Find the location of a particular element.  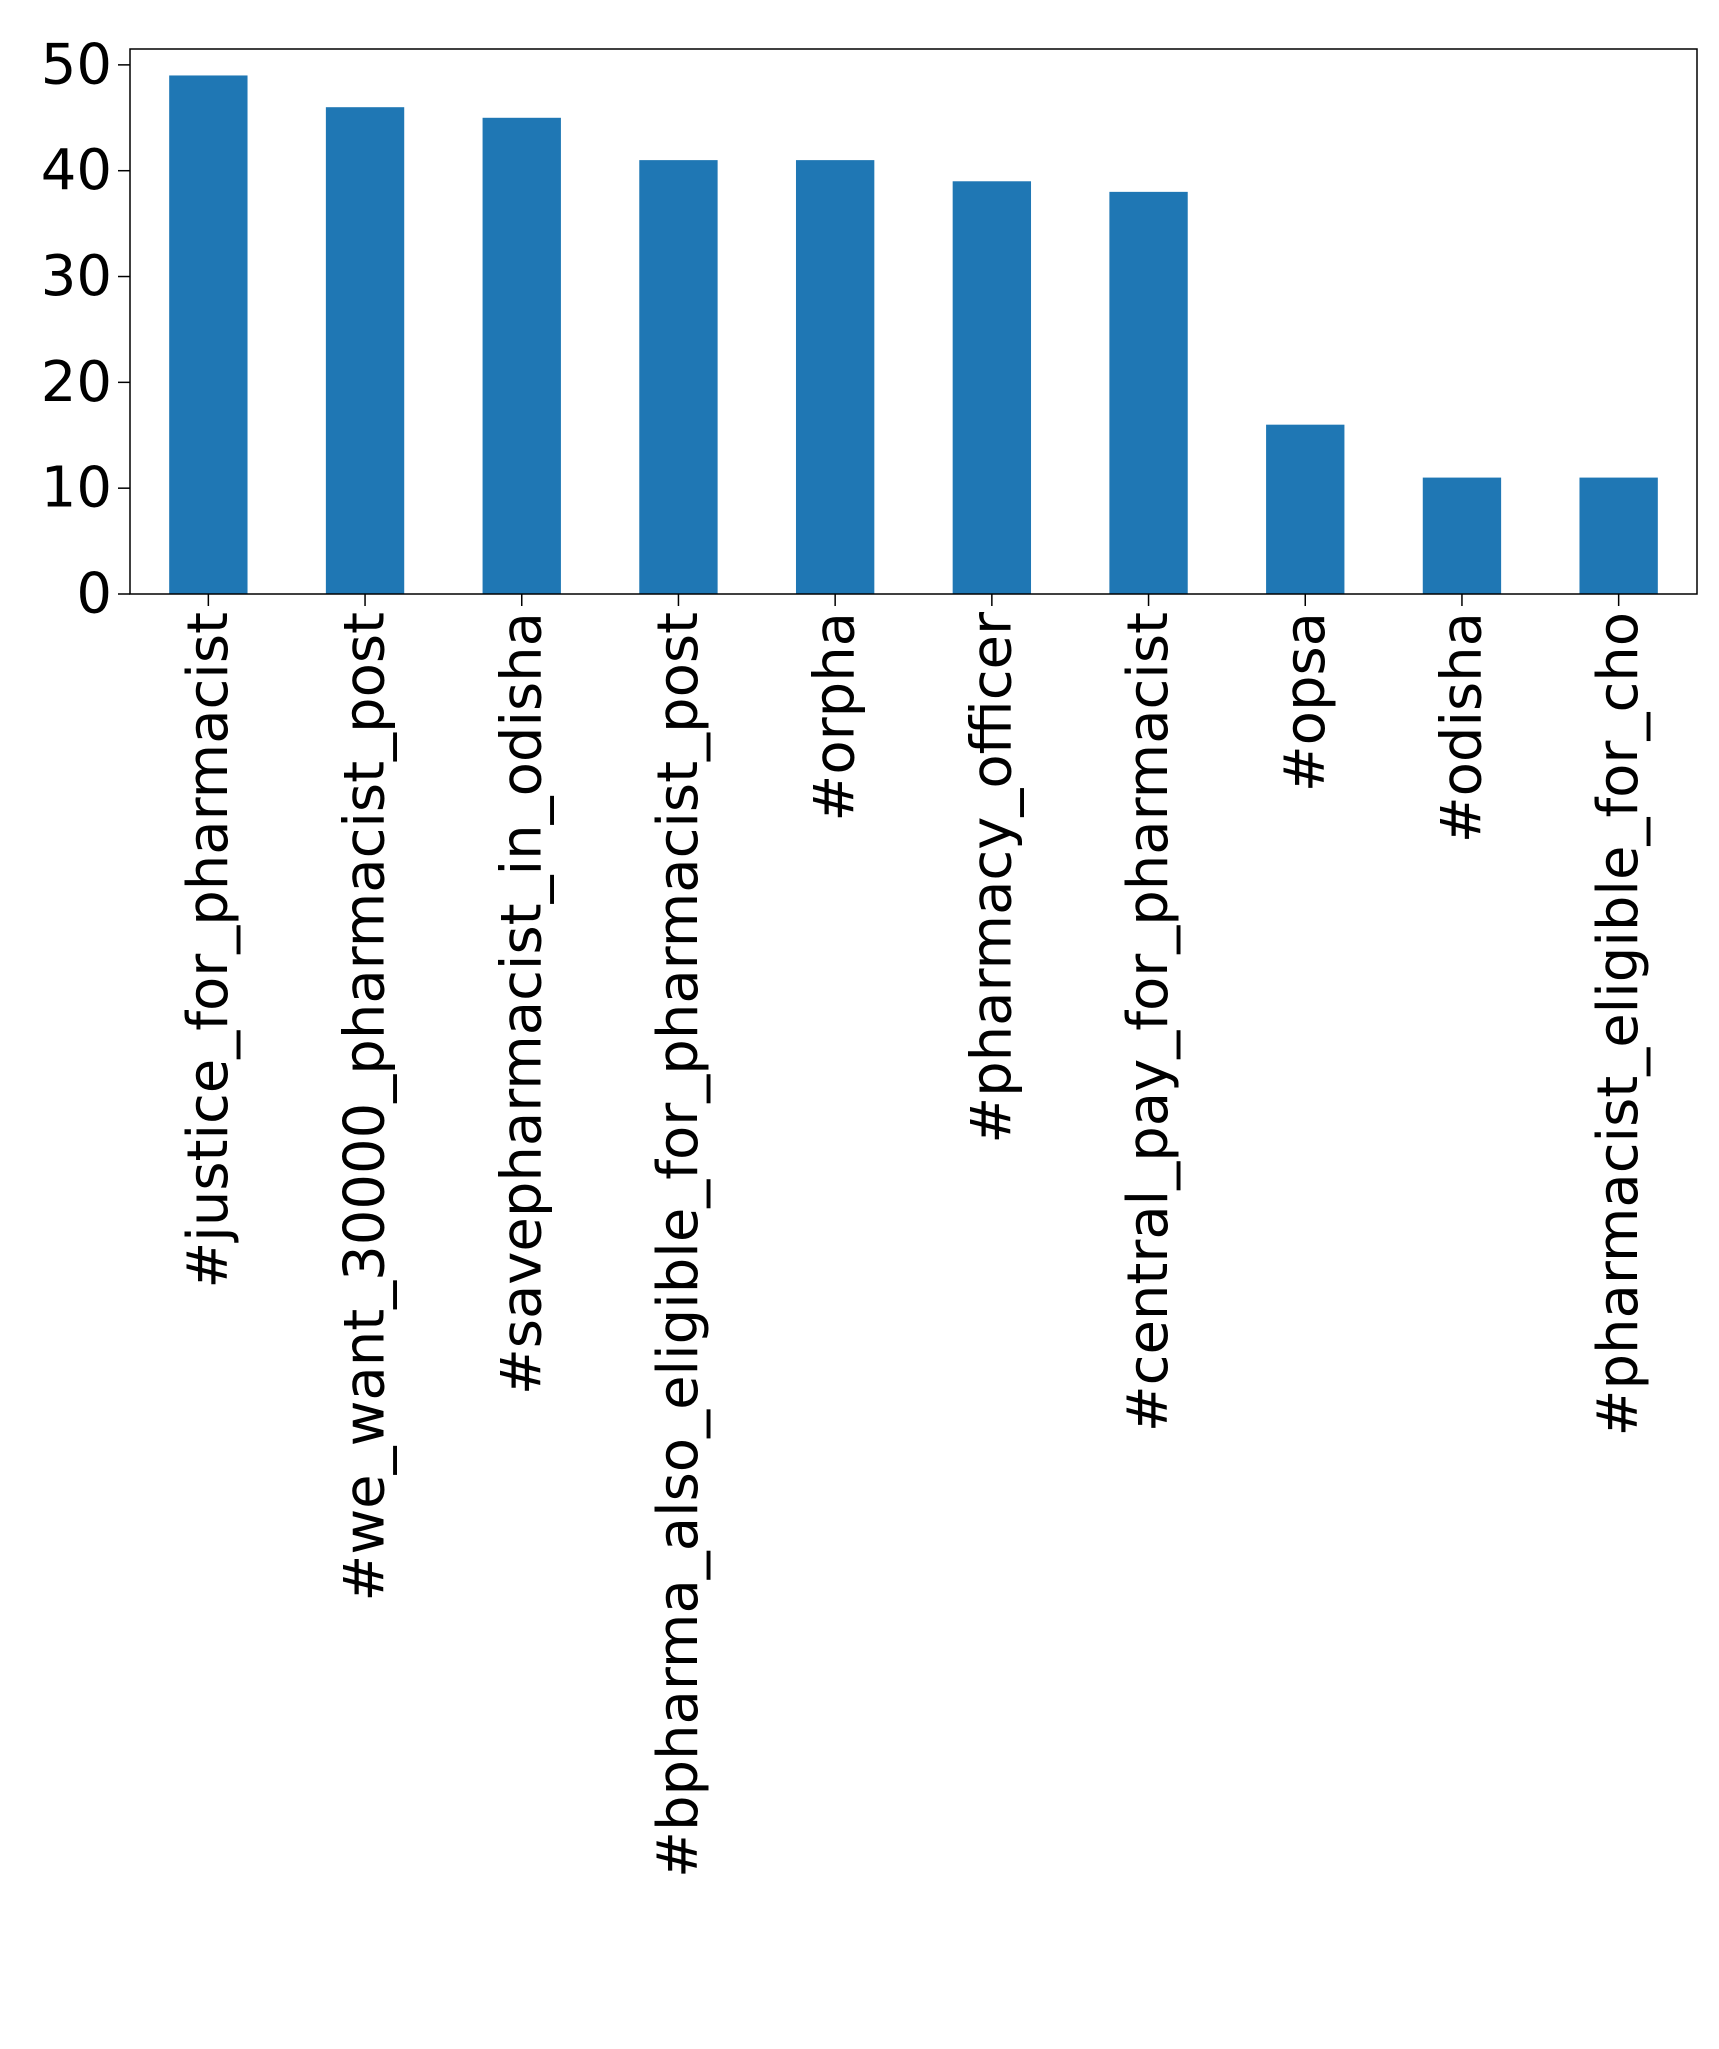

y-tick-label-3: 30 is located at coordinates (76, 276).